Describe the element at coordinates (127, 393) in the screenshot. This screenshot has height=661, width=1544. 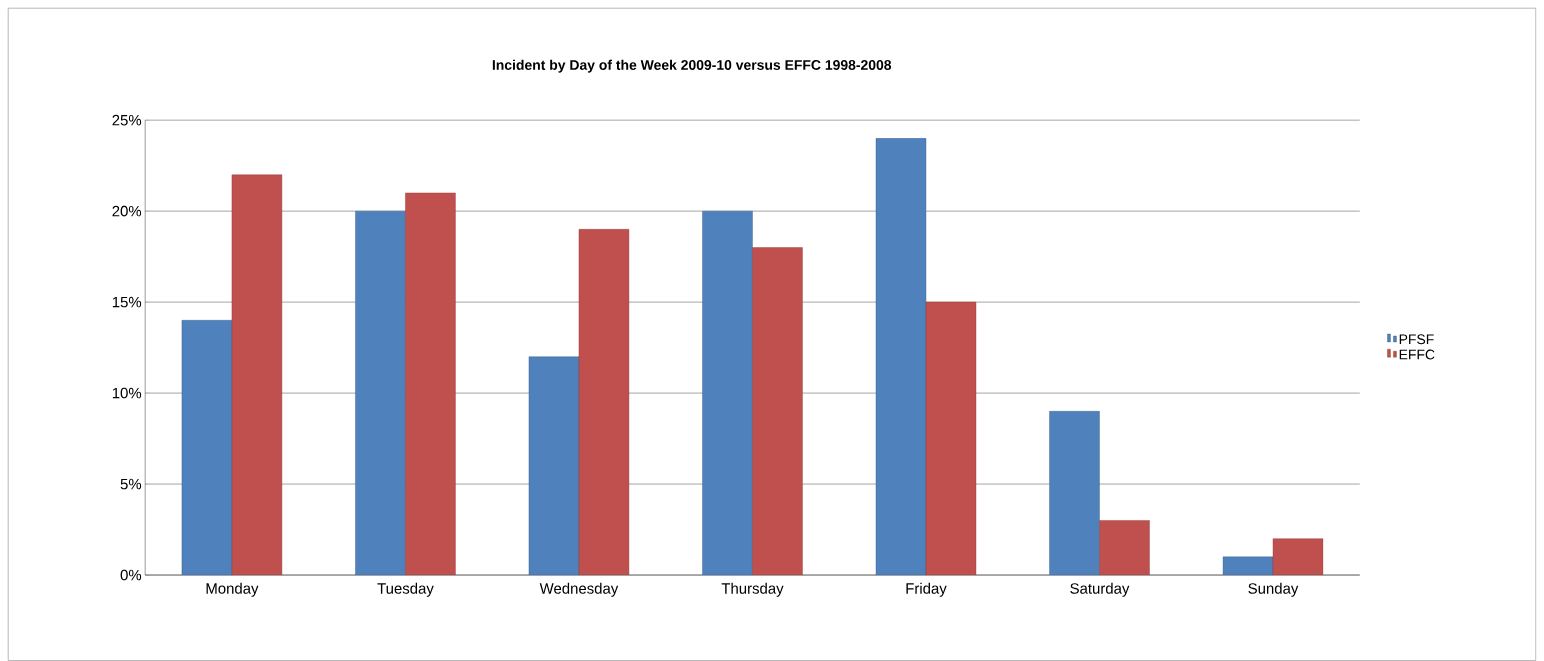
I see `y-tick-label: 10%` at that location.